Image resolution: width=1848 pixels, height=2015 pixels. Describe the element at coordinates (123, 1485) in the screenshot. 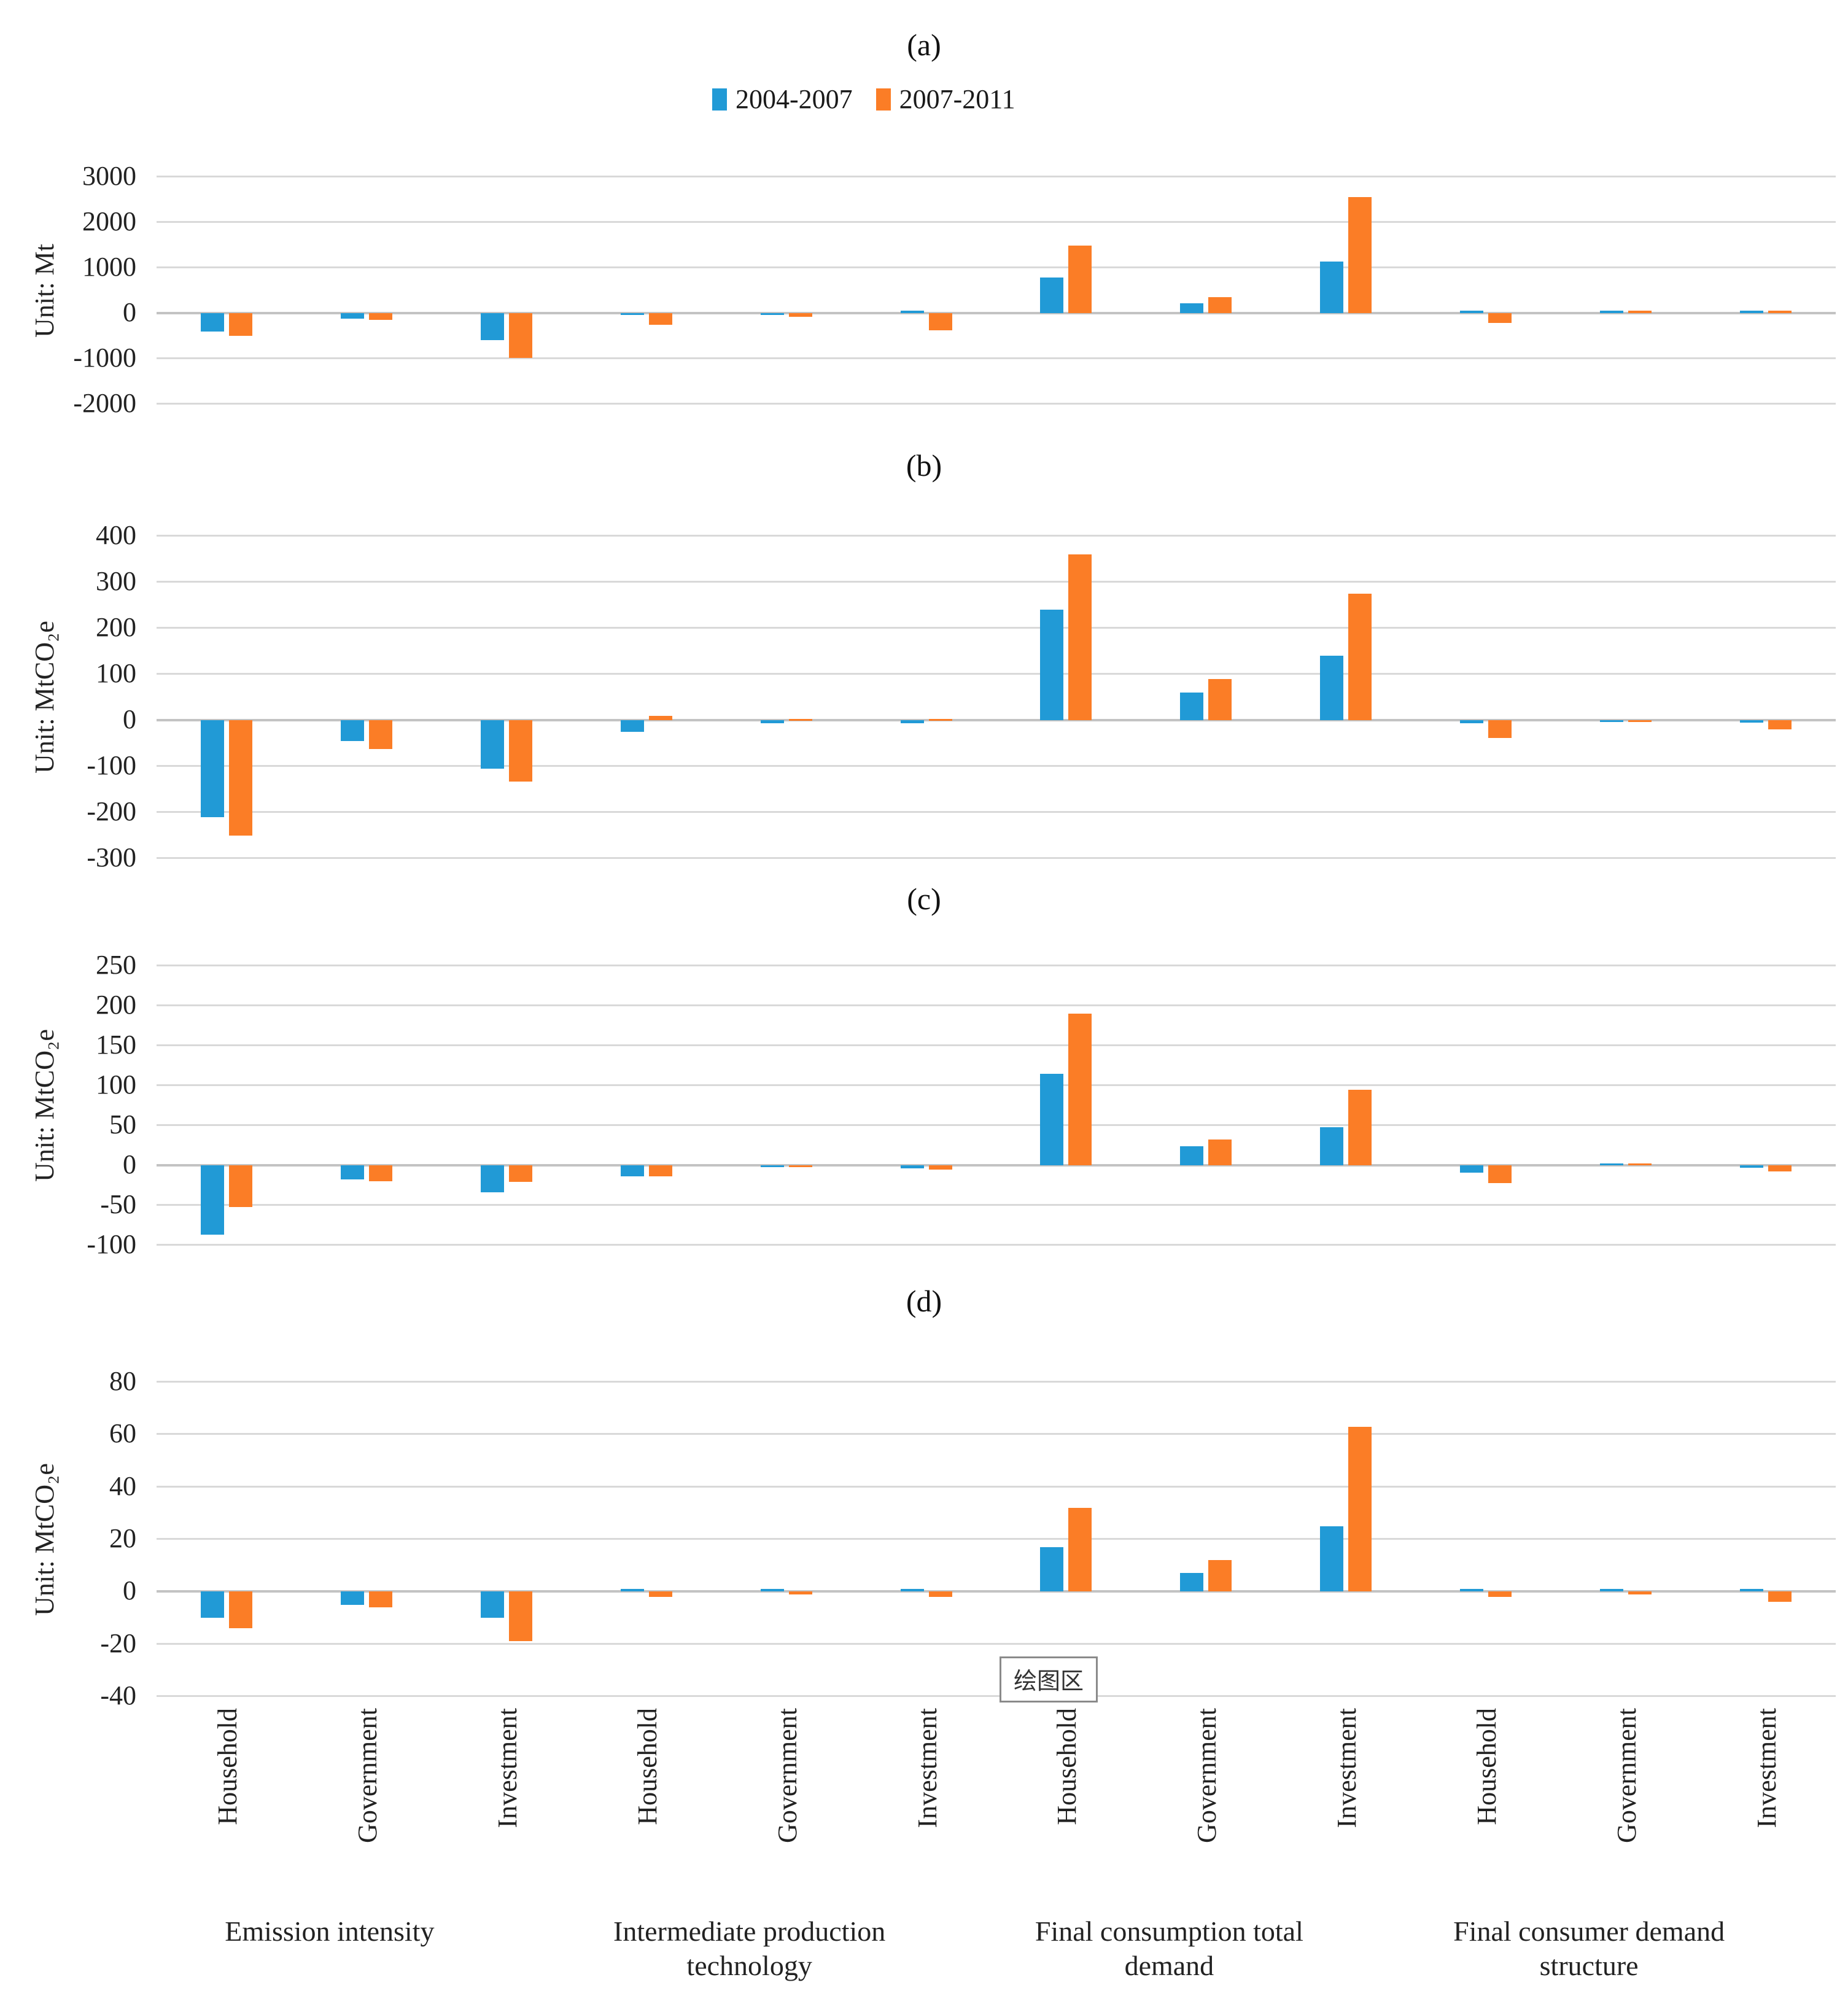

I see `y-tick-label: 40` at that location.